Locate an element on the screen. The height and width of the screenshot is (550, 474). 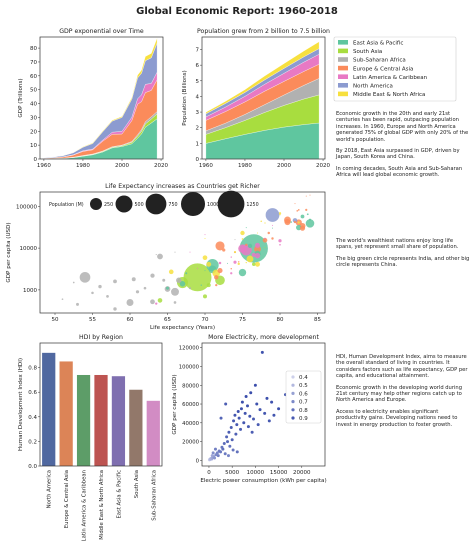
y-tick-label: 60 is located at coordinates (33, 77).